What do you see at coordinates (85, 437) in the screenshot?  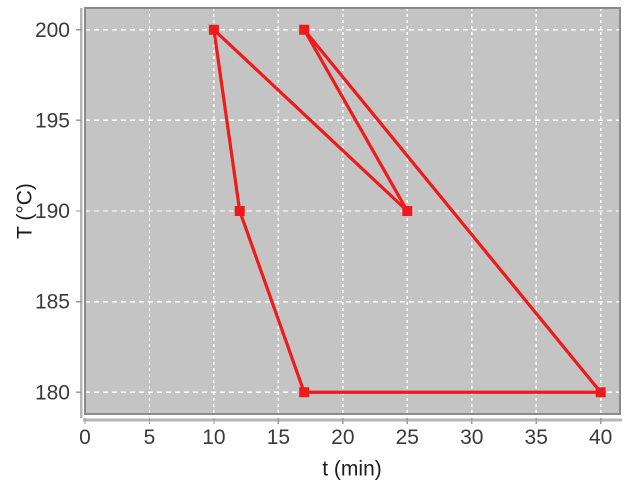 I see `x-tick-label: 0` at bounding box center [85, 437].